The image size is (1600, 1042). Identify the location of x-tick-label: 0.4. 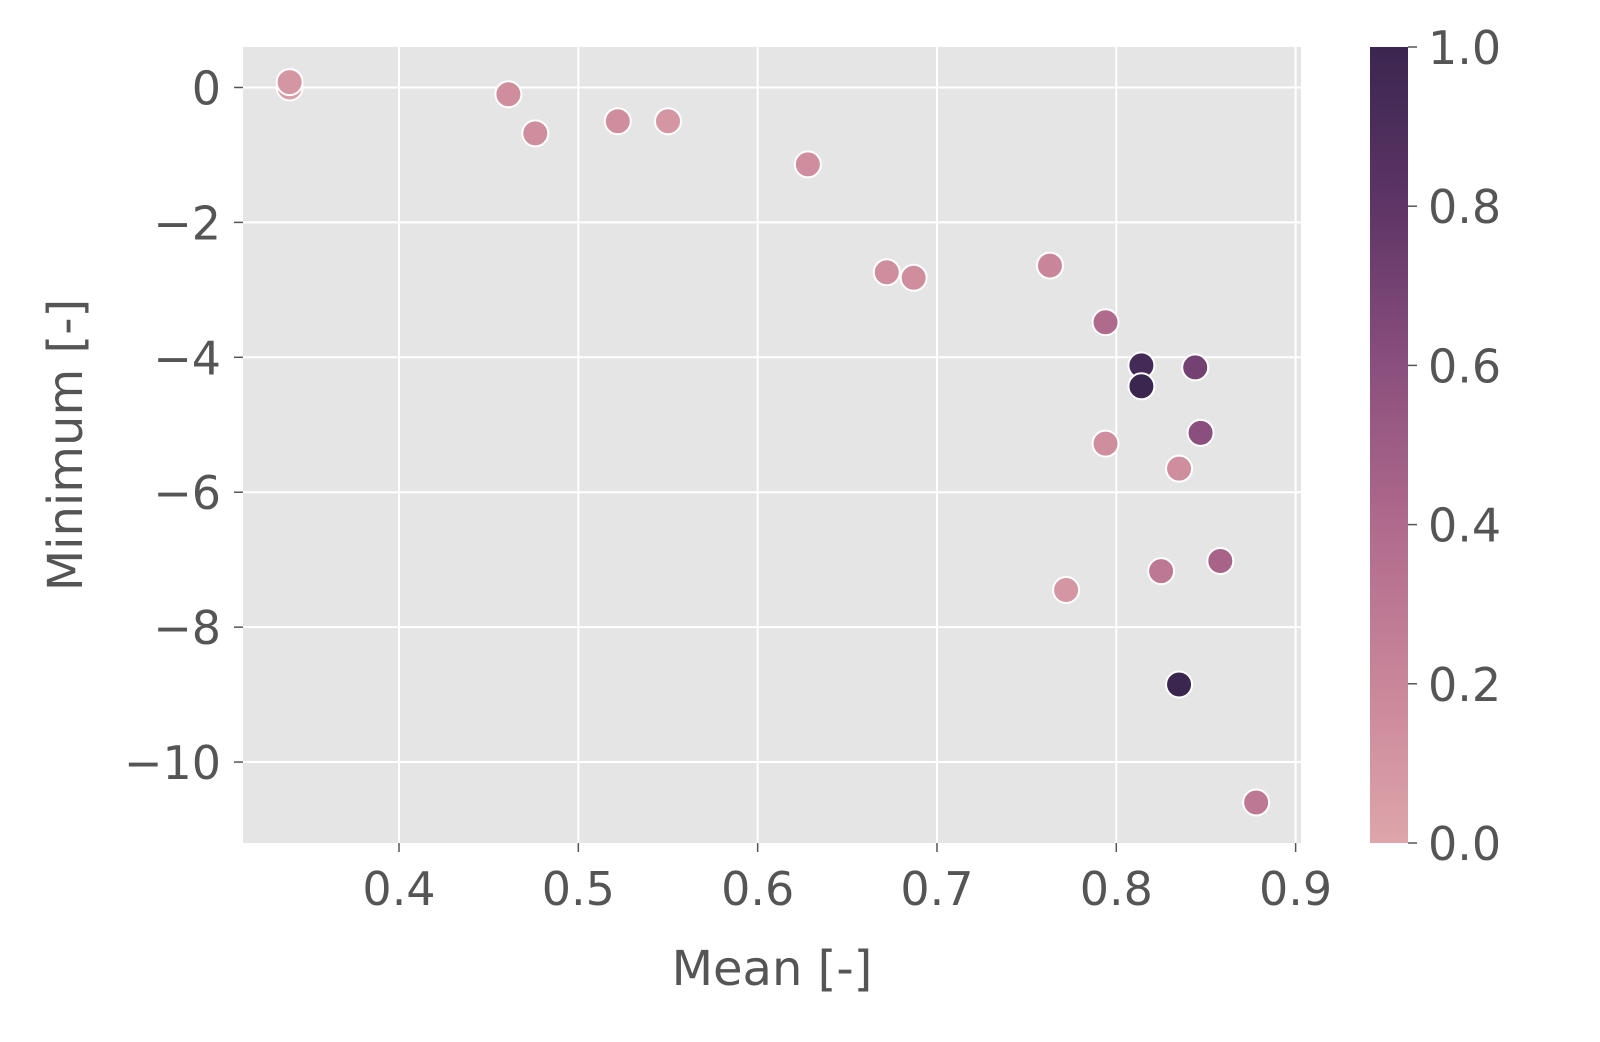
(398, 889).